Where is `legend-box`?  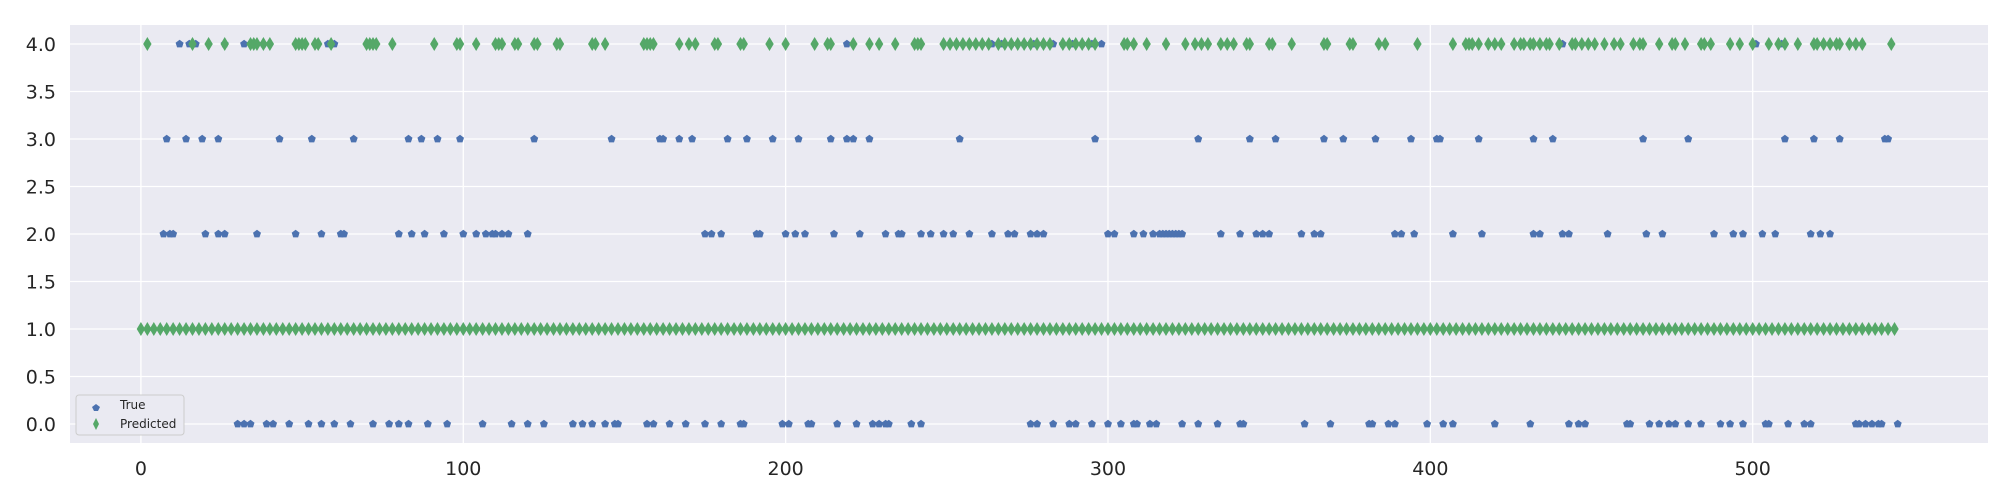
legend-box is located at coordinates (130, 415).